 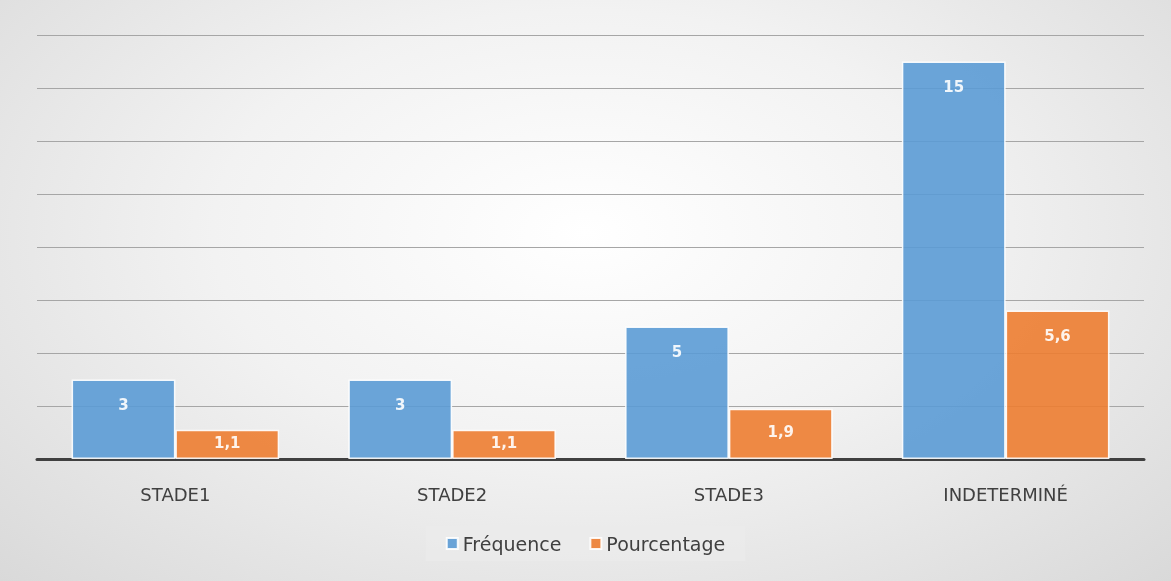 I want to click on x-tick-label: STADE2, so click(x=452, y=494).